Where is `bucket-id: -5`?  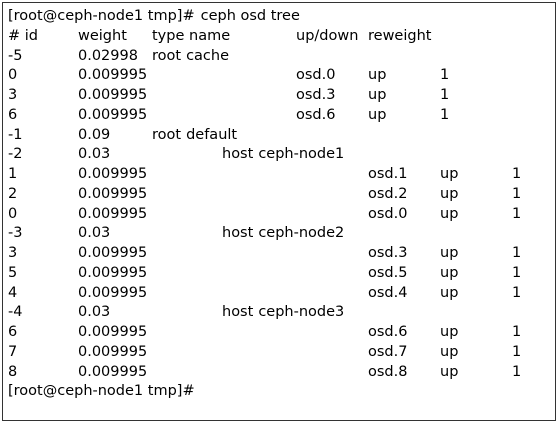 bucket-id: -5 is located at coordinates (15, 55).